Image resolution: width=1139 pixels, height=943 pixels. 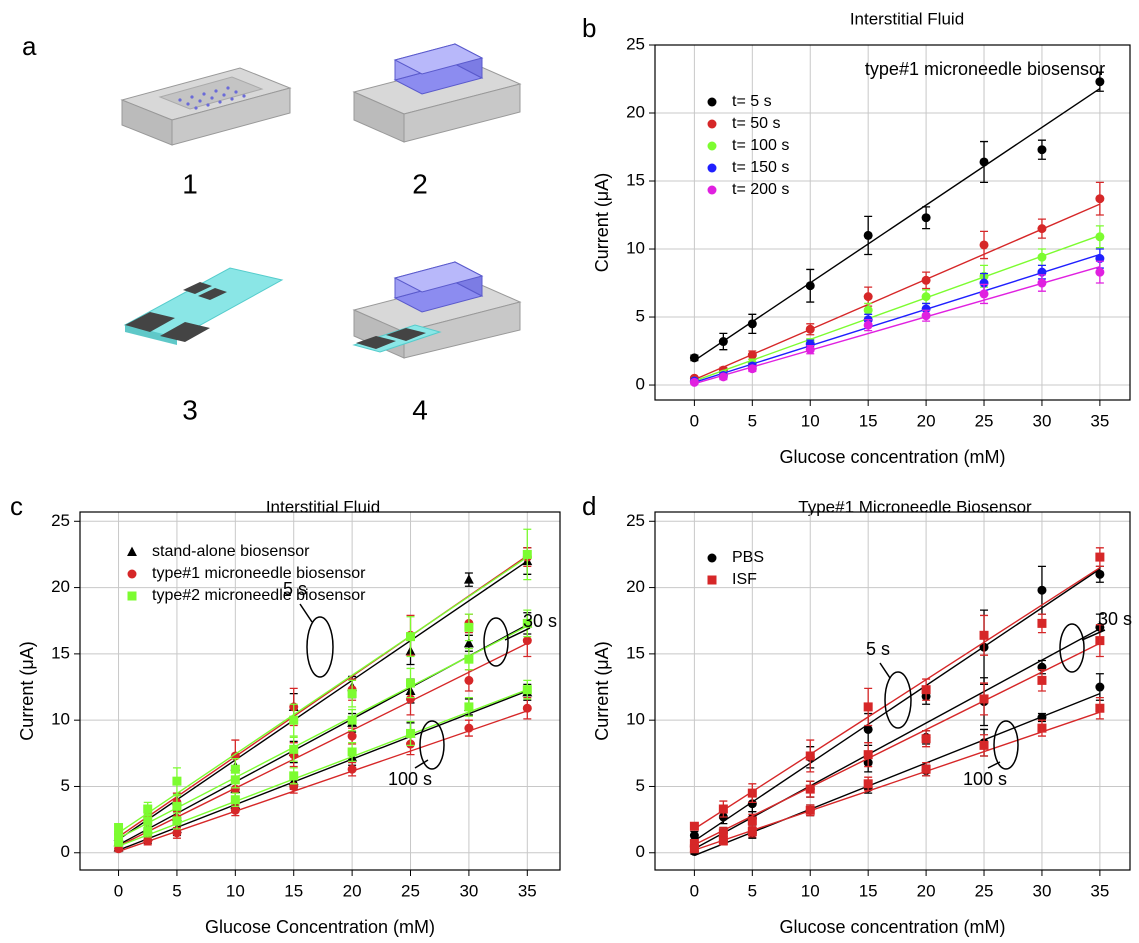 What do you see at coordinates (760, 167) in the screenshot?
I see `legend-label: t= 150 s` at bounding box center [760, 167].